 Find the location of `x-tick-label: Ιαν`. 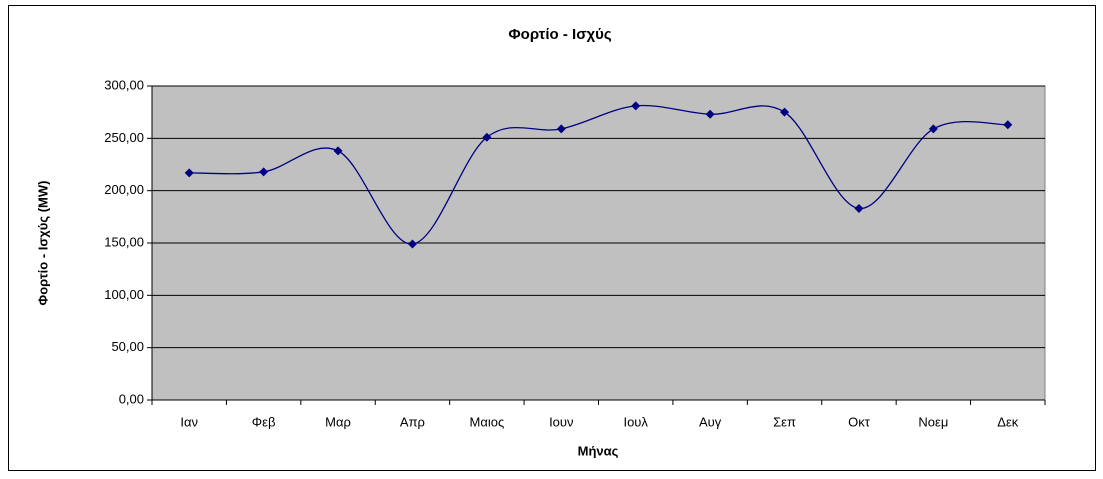

x-tick-label: Ιαν is located at coordinates (189, 421).